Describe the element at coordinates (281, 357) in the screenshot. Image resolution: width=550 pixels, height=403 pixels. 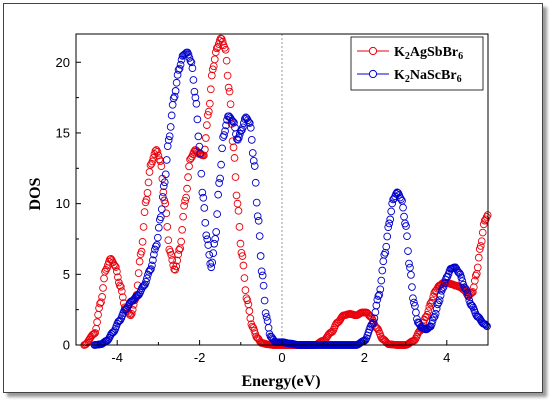
I see `x-tick-label: 0` at that location.